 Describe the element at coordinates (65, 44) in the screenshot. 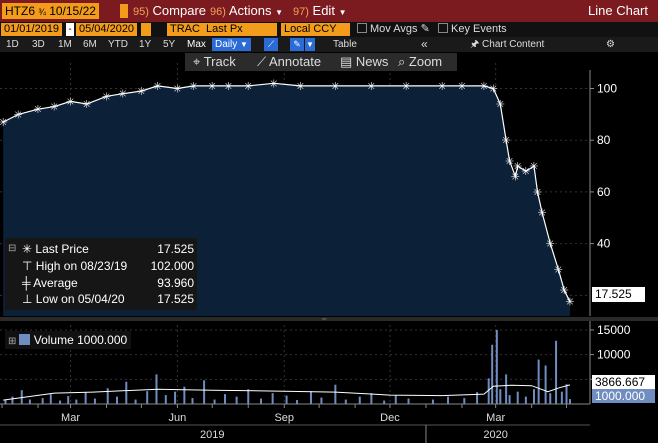

I see `range-1m: 1M` at that location.